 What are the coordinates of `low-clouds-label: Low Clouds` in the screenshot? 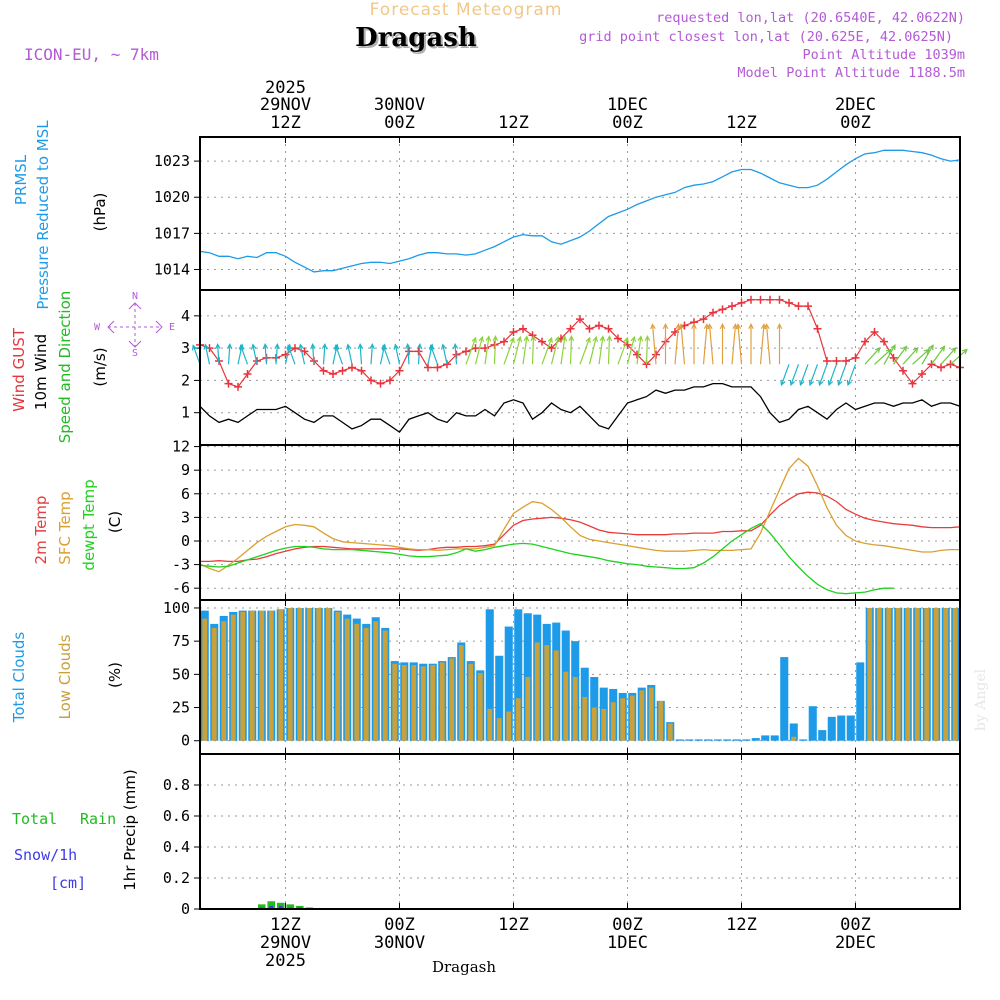 It's located at (65, 676).